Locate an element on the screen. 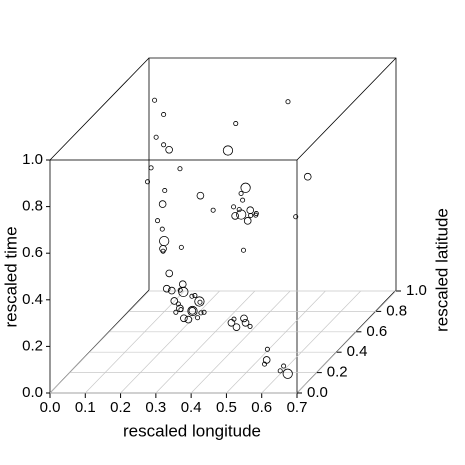 The width and height of the screenshot is (465, 465). y-tick-label: 0.4 is located at coordinates (357, 351).